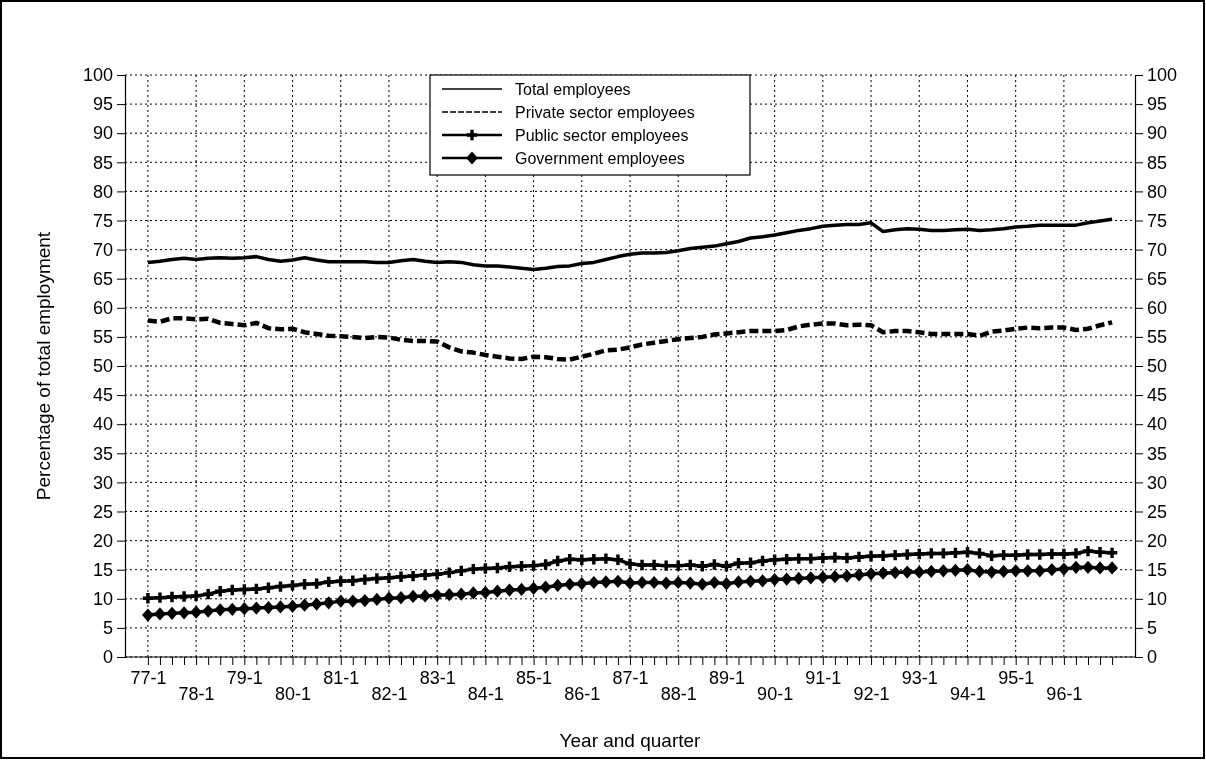 The image size is (1206, 760). I want to click on x-axis-title: Year and quarter, so click(630, 740).